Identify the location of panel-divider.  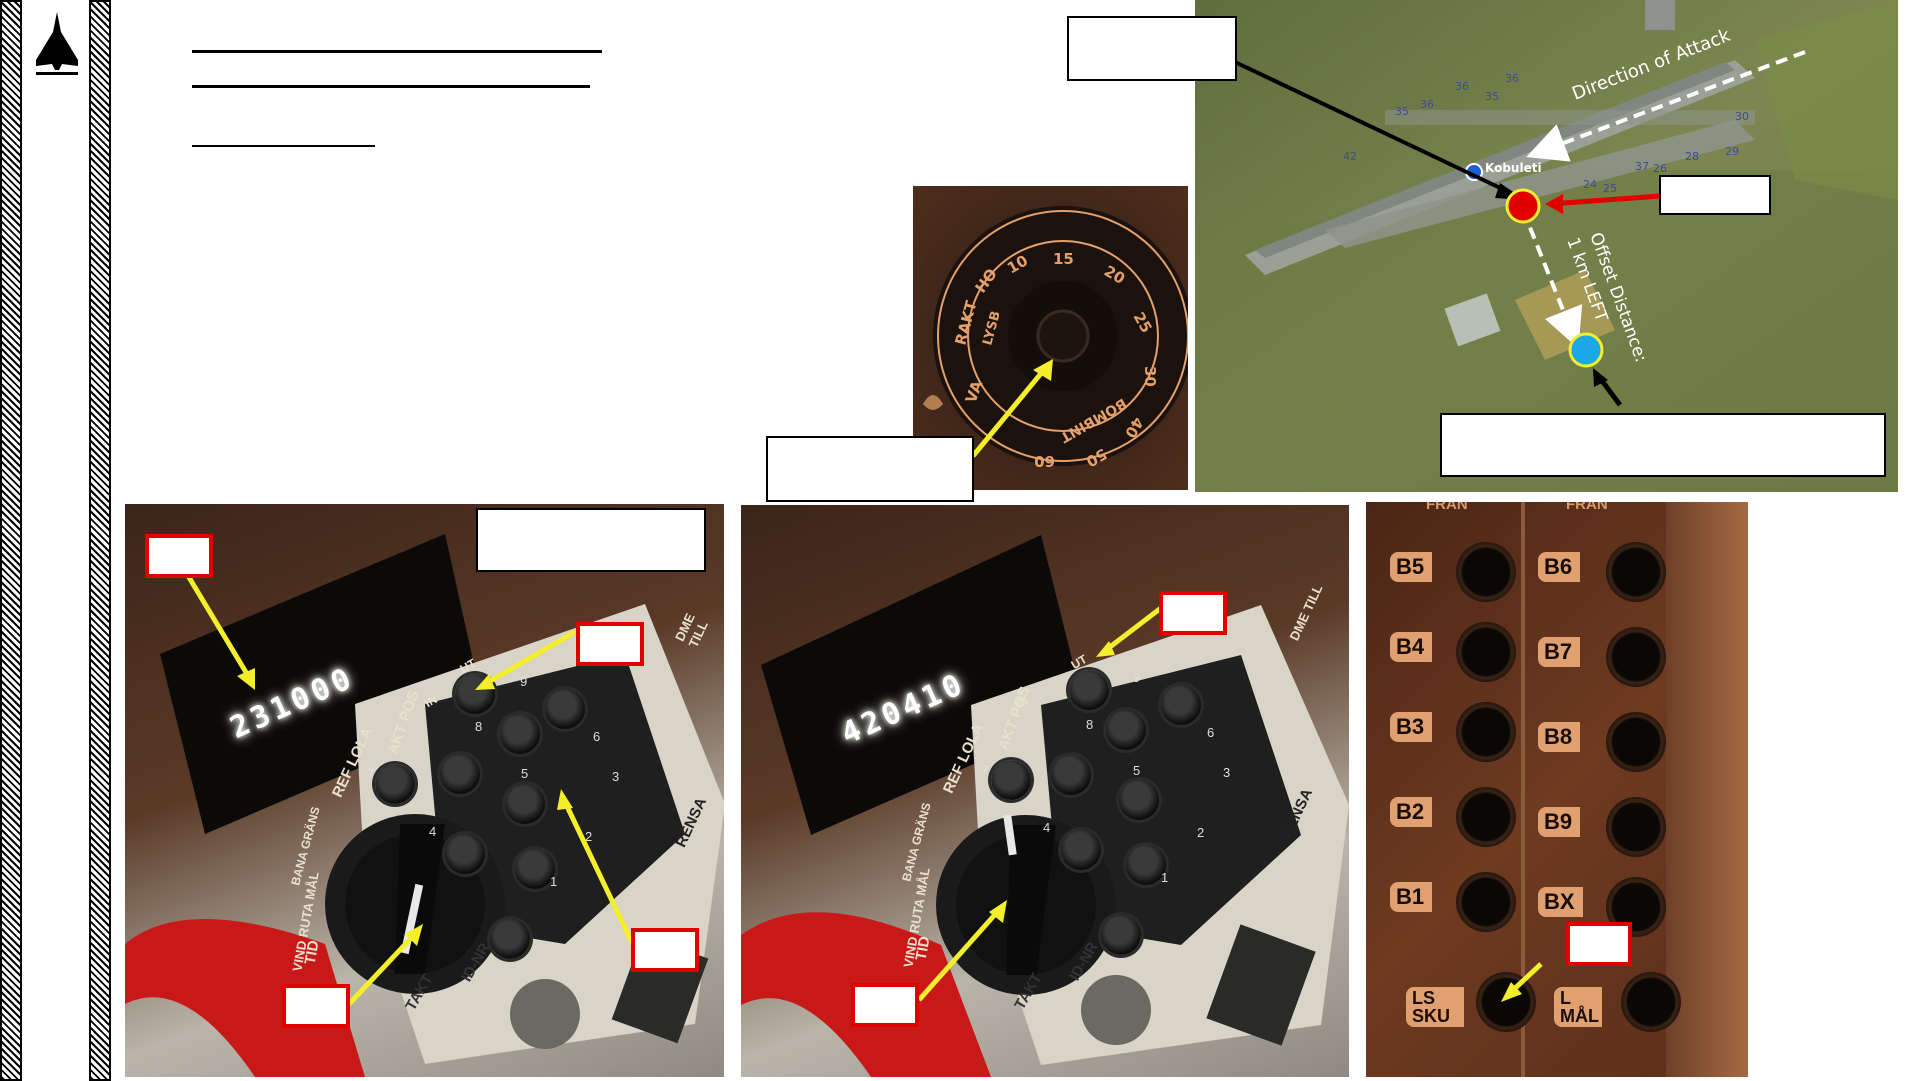
(1523, 789).